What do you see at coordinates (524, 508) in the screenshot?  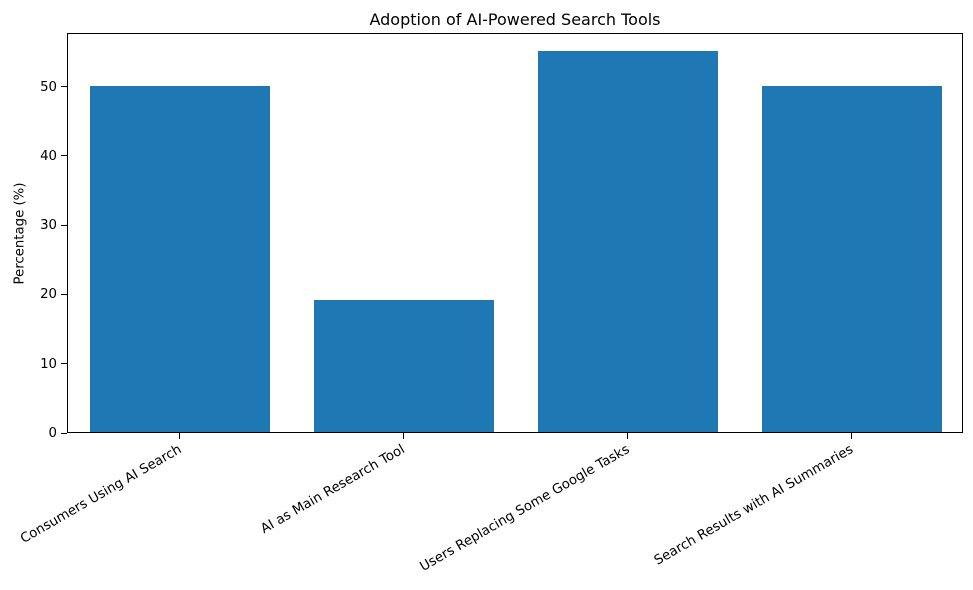 I see `x-tick-label: Users Replacing Some Google Tasks` at bounding box center [524, 508].